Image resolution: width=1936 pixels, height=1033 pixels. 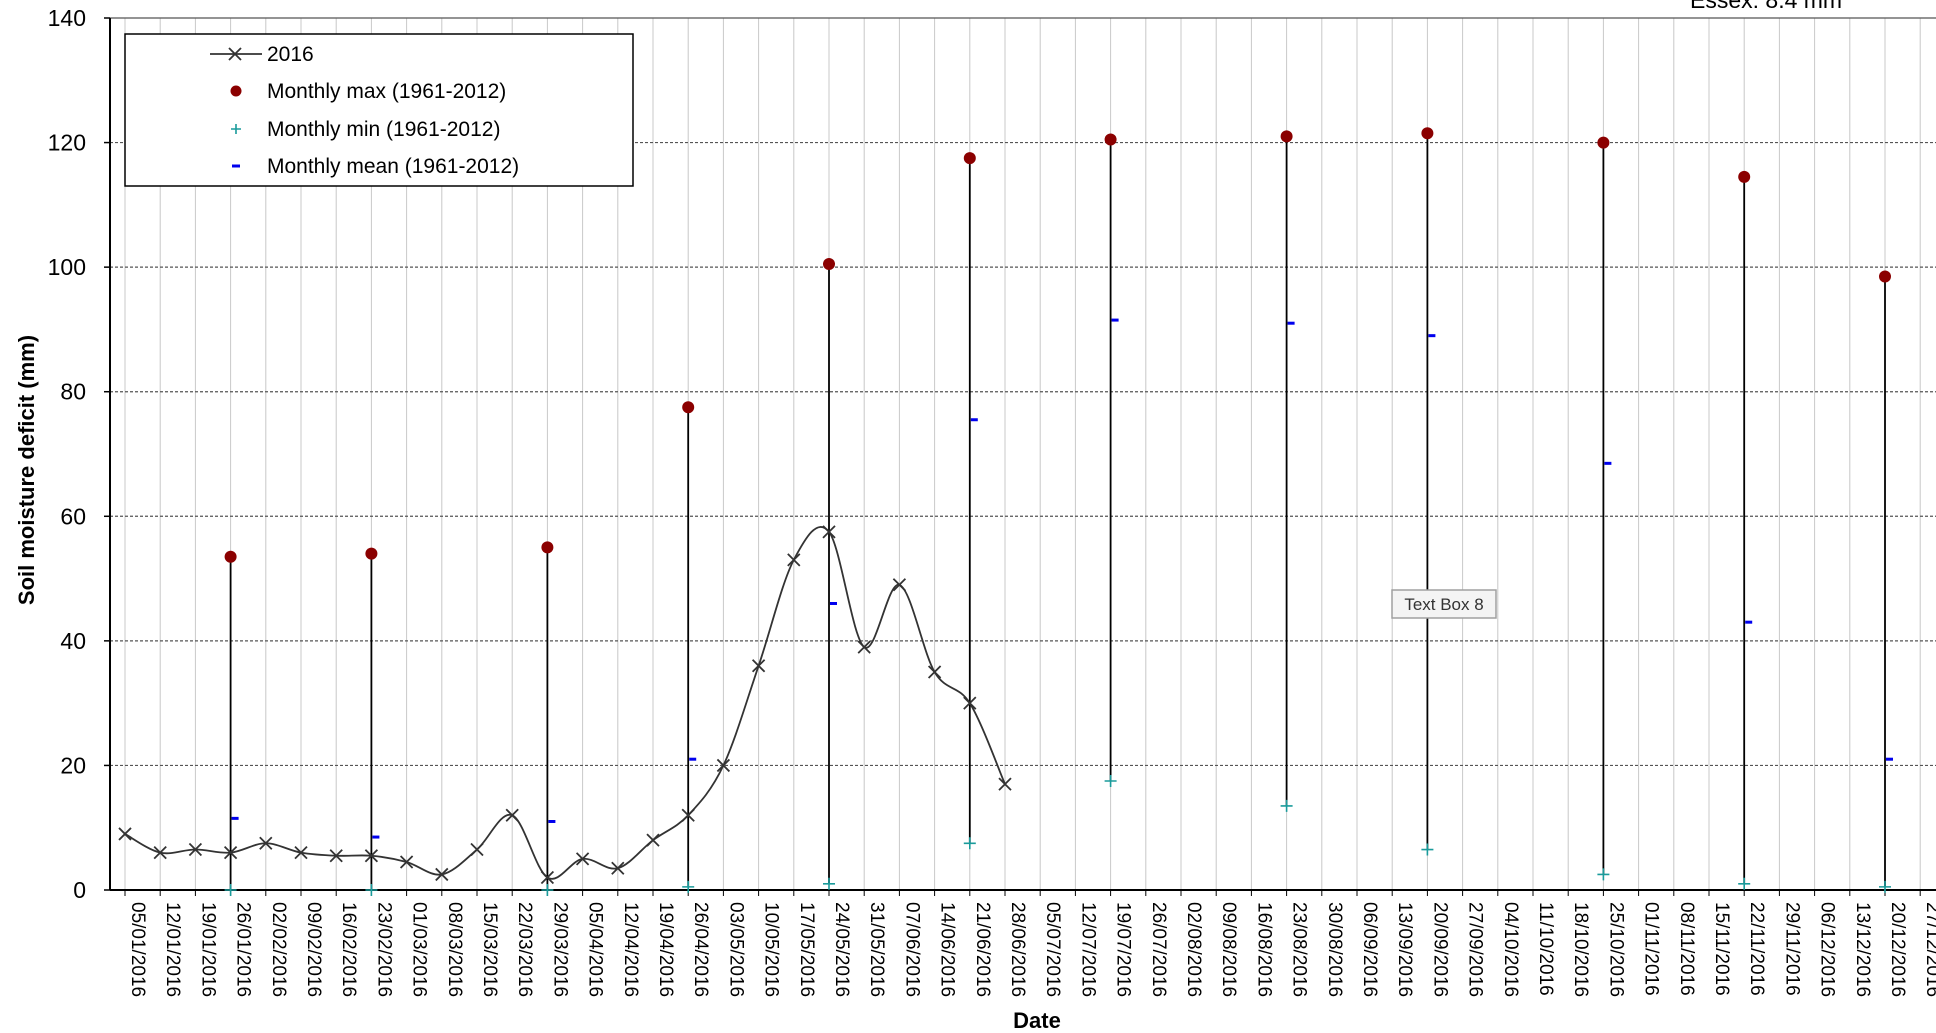 What do you see at coordinates (290, 54) in the screenshot?
I see `legend-label-2016: 2016` at bounding box center [290, 54].